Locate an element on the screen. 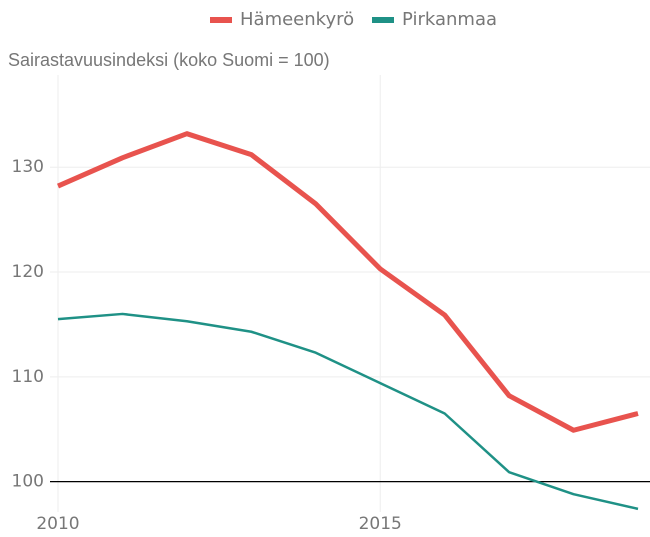 This screenshot has height=537, width=650. y-tick-label: 130 is located at coordinates (28, 167).